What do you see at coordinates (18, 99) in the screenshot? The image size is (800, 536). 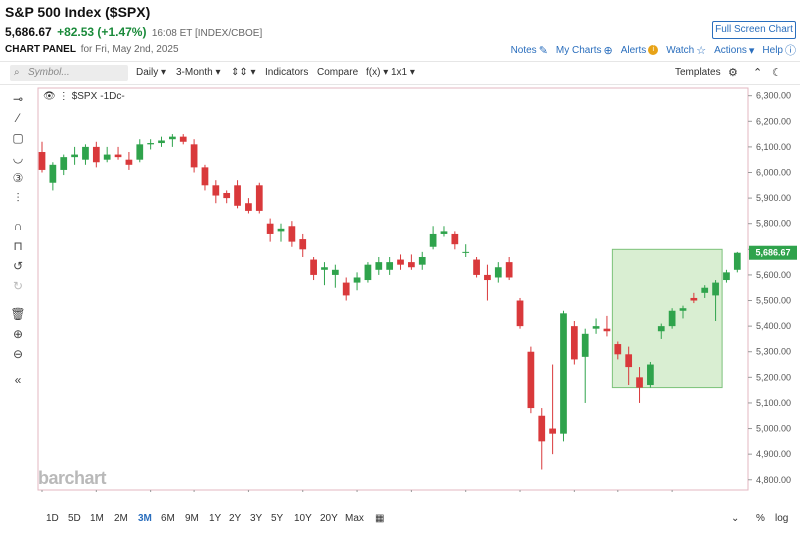 I see `crosshair-line-icon: ⊸` at bounding box center [18, 99].